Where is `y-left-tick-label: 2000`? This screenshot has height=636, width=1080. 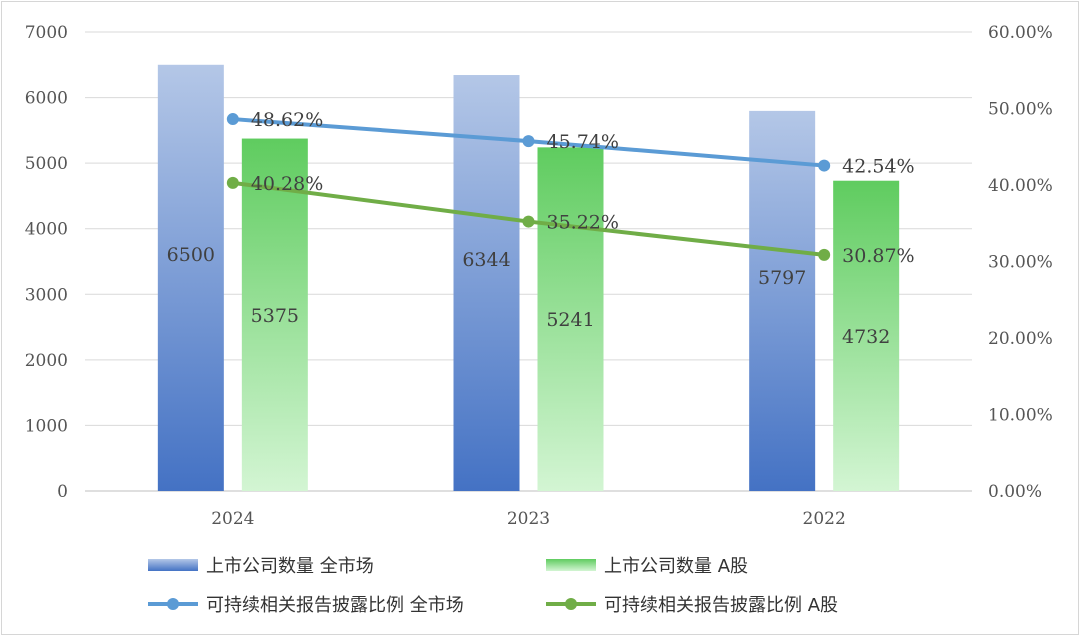
y-left-tick-label: 2000 is located at coordinates (46, 361).